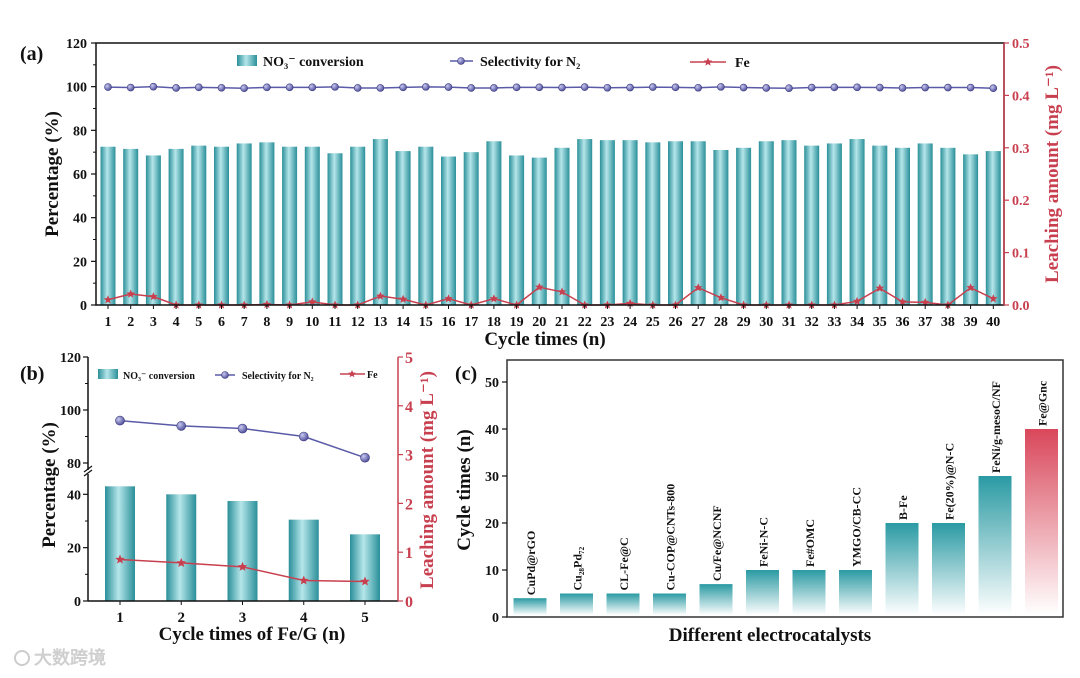 This screenshot has width=1080, height=678. I want to click on ytick-label-c: 50, so click(492, 383).